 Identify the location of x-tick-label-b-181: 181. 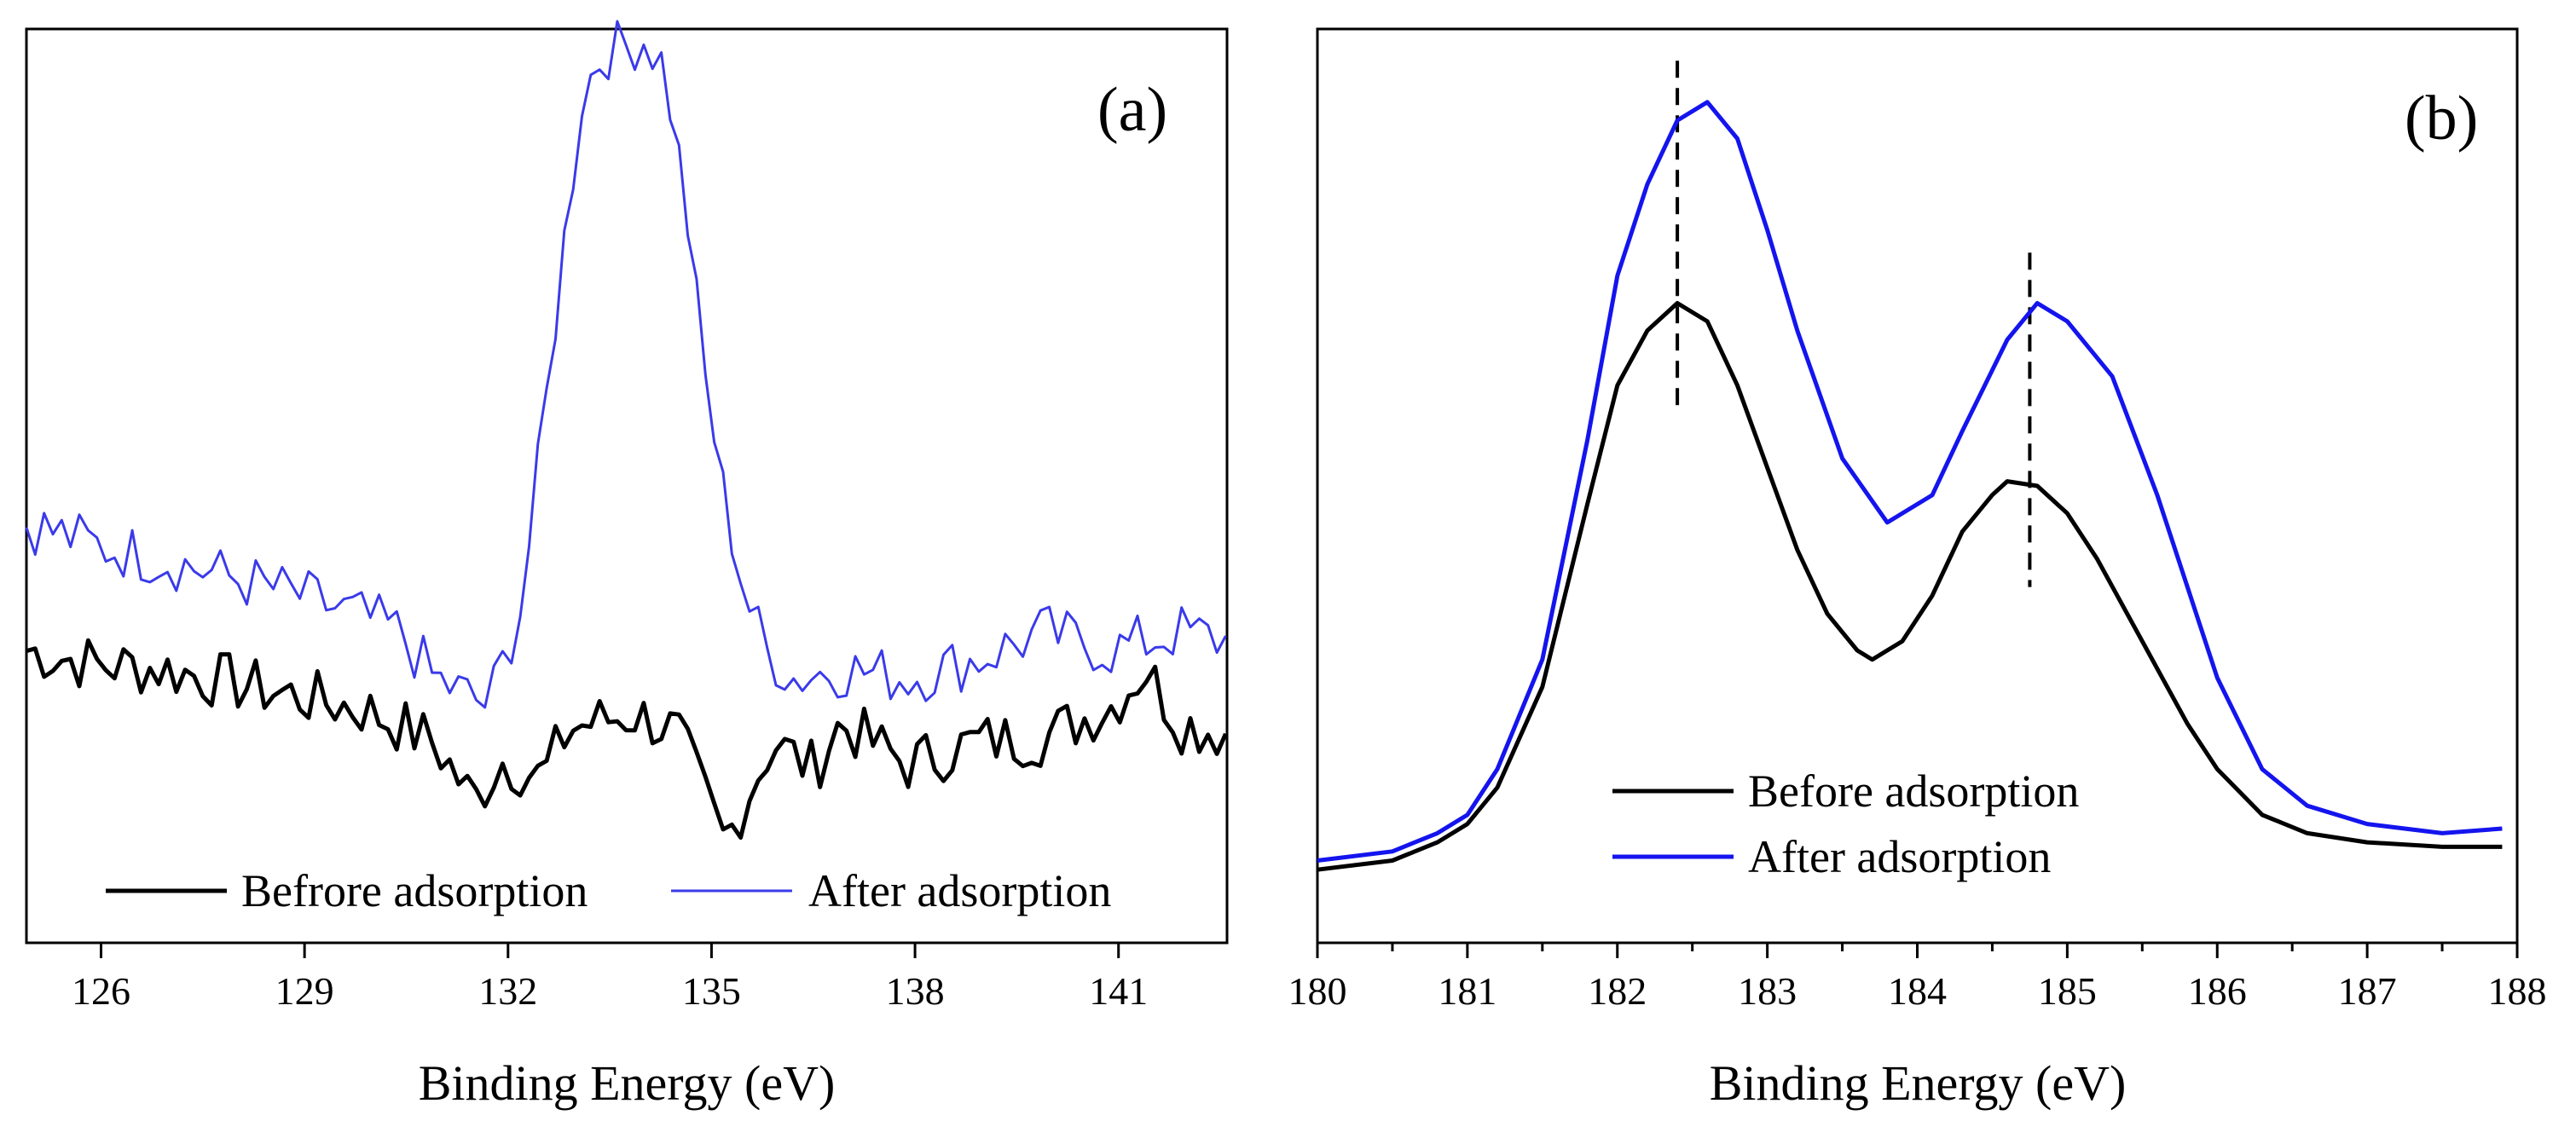
(1467, 991).